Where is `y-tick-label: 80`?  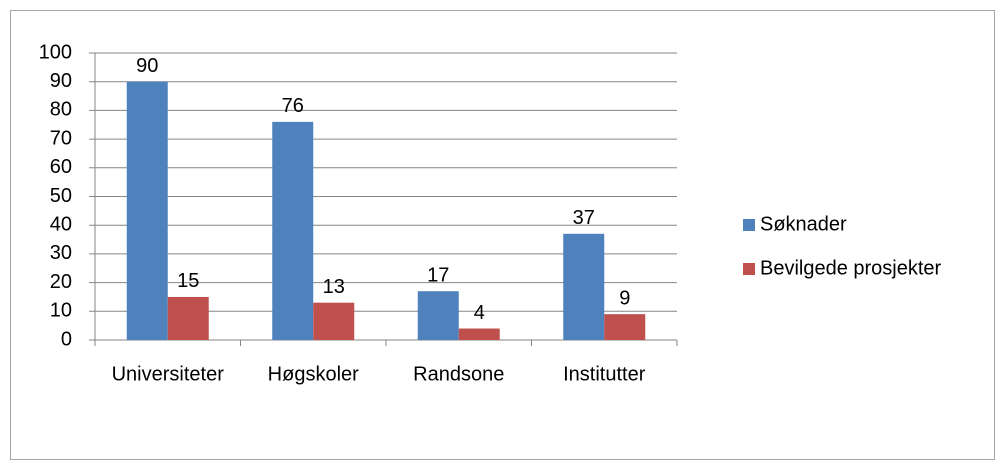 y-tick-label: 80 is located at coordinates (61, 110).